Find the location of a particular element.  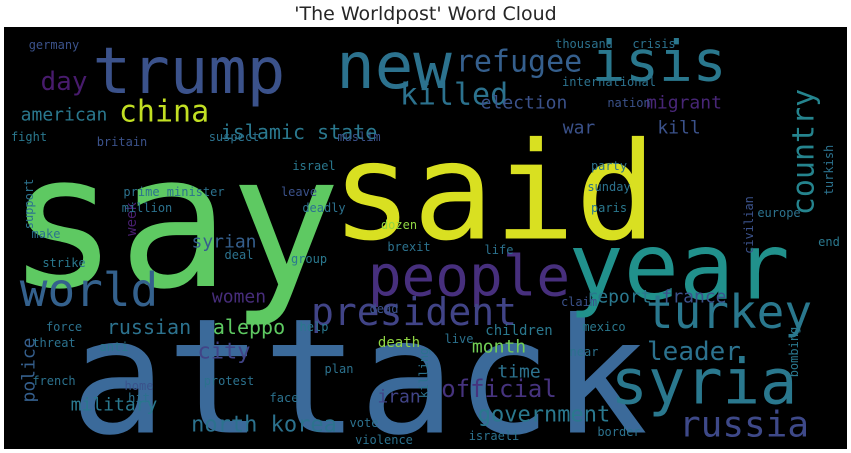

word-china: china is located at coordinates (164, 112).